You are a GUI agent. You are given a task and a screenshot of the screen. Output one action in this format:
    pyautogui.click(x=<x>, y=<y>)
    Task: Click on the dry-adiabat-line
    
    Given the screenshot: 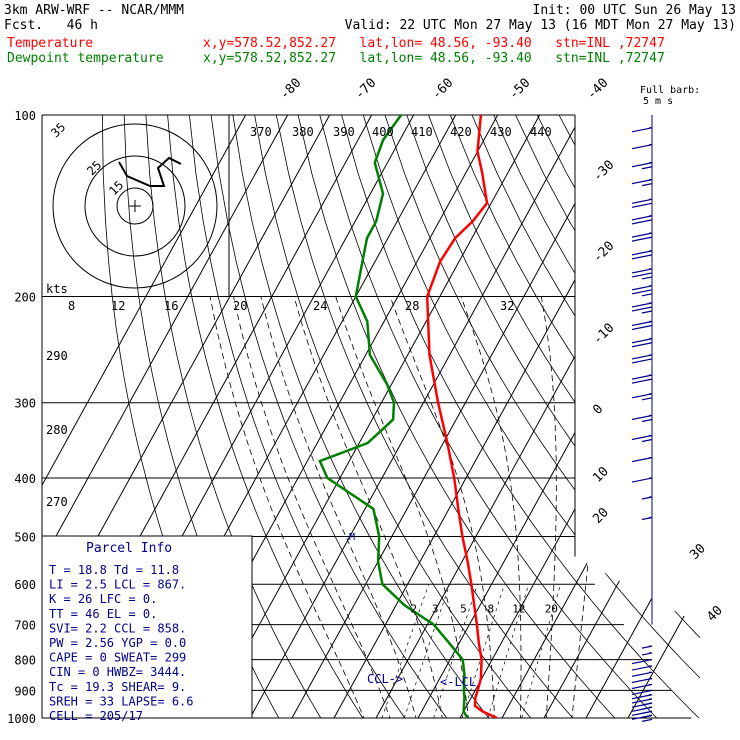 What is the action you would take?
    pyautogui.click(x=661, y=416)
    